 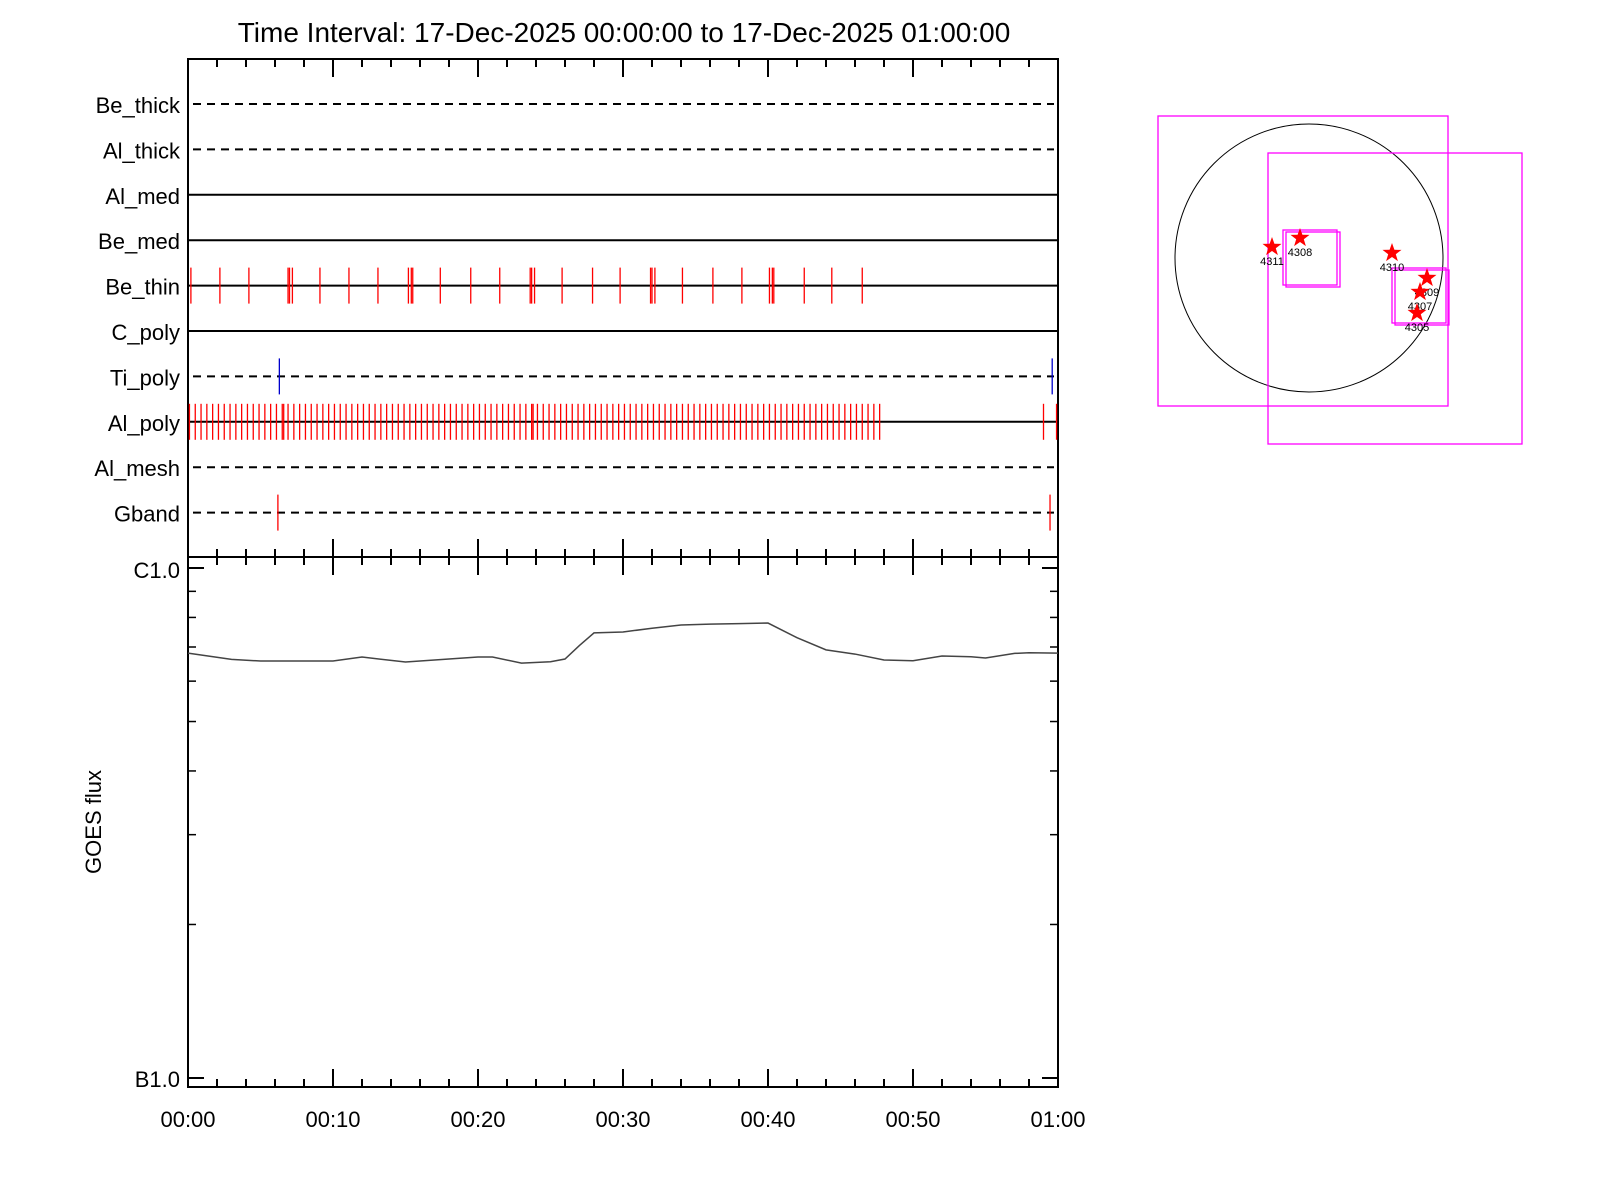 I want to click on row-label-Al_med: Al_med, so click(x=142, y=196).